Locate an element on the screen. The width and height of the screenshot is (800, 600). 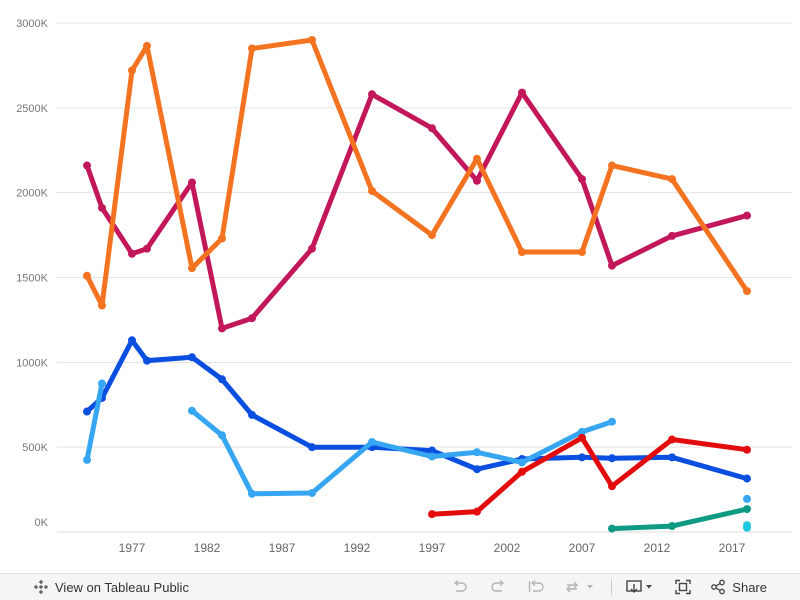
y-tick-label: 0K is located at coordinates (42, 523).